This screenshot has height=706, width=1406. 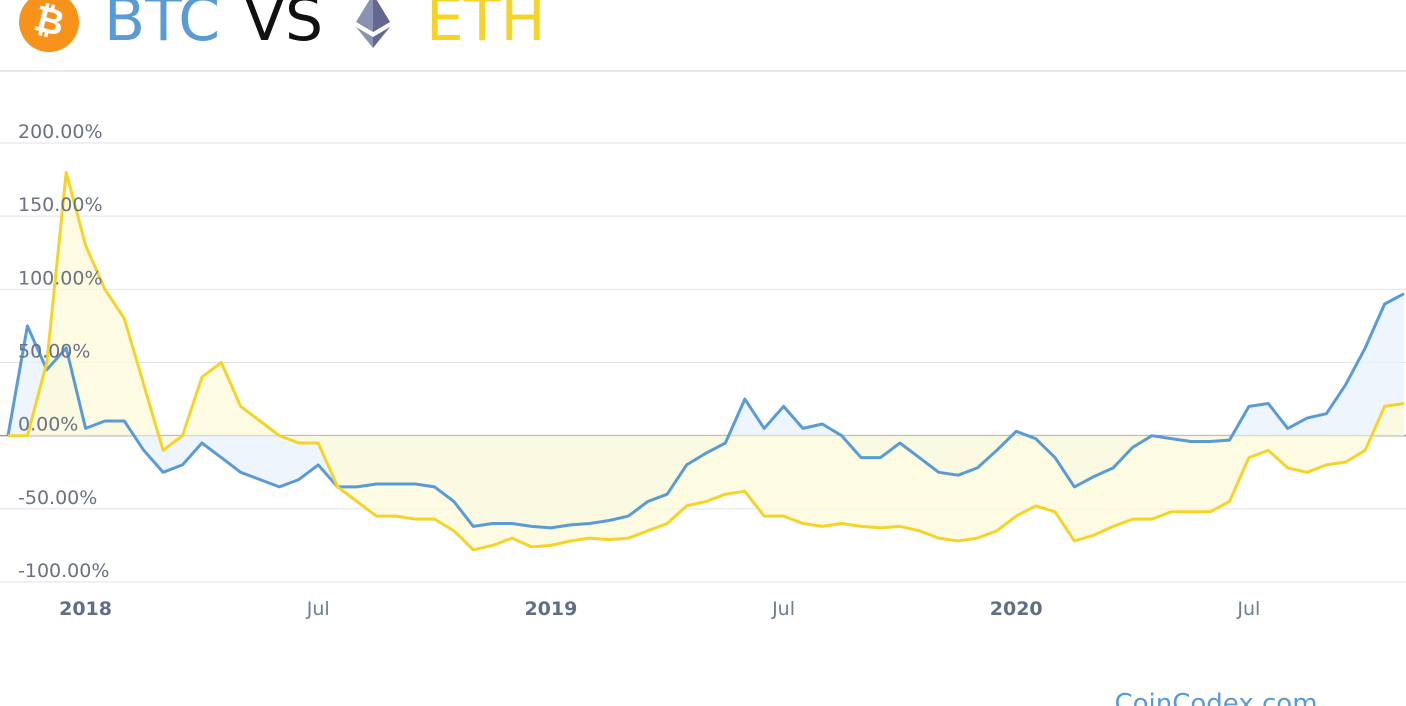 What do you see at coordinates (54, 352) in the screenshot?
I see `y-tick-label: 50.00%` at bounding box center [54, 352].